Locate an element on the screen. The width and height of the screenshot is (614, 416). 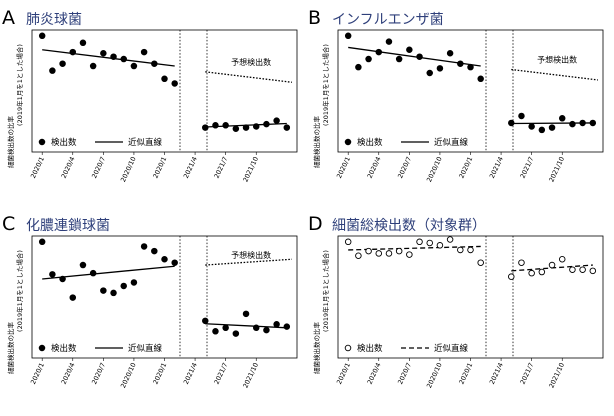
panel-title: インフルエンザ菌 is located at coordinates (388, 20).